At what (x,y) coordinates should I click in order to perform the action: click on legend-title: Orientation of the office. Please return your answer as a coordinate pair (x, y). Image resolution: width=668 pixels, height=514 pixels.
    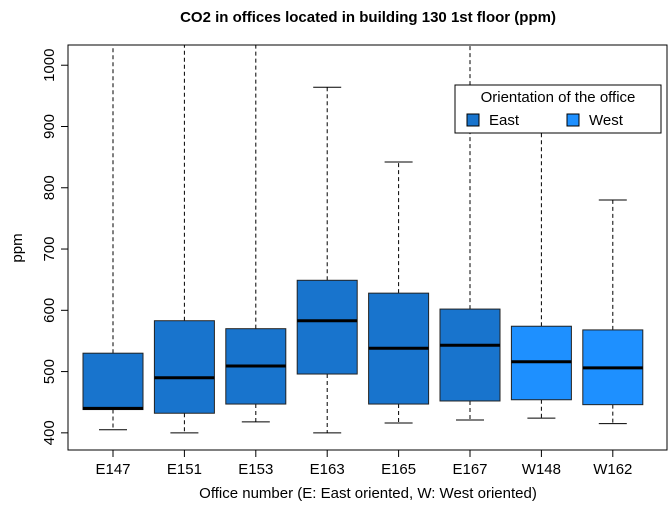
    Looking at the image, I should click on (558, 97).